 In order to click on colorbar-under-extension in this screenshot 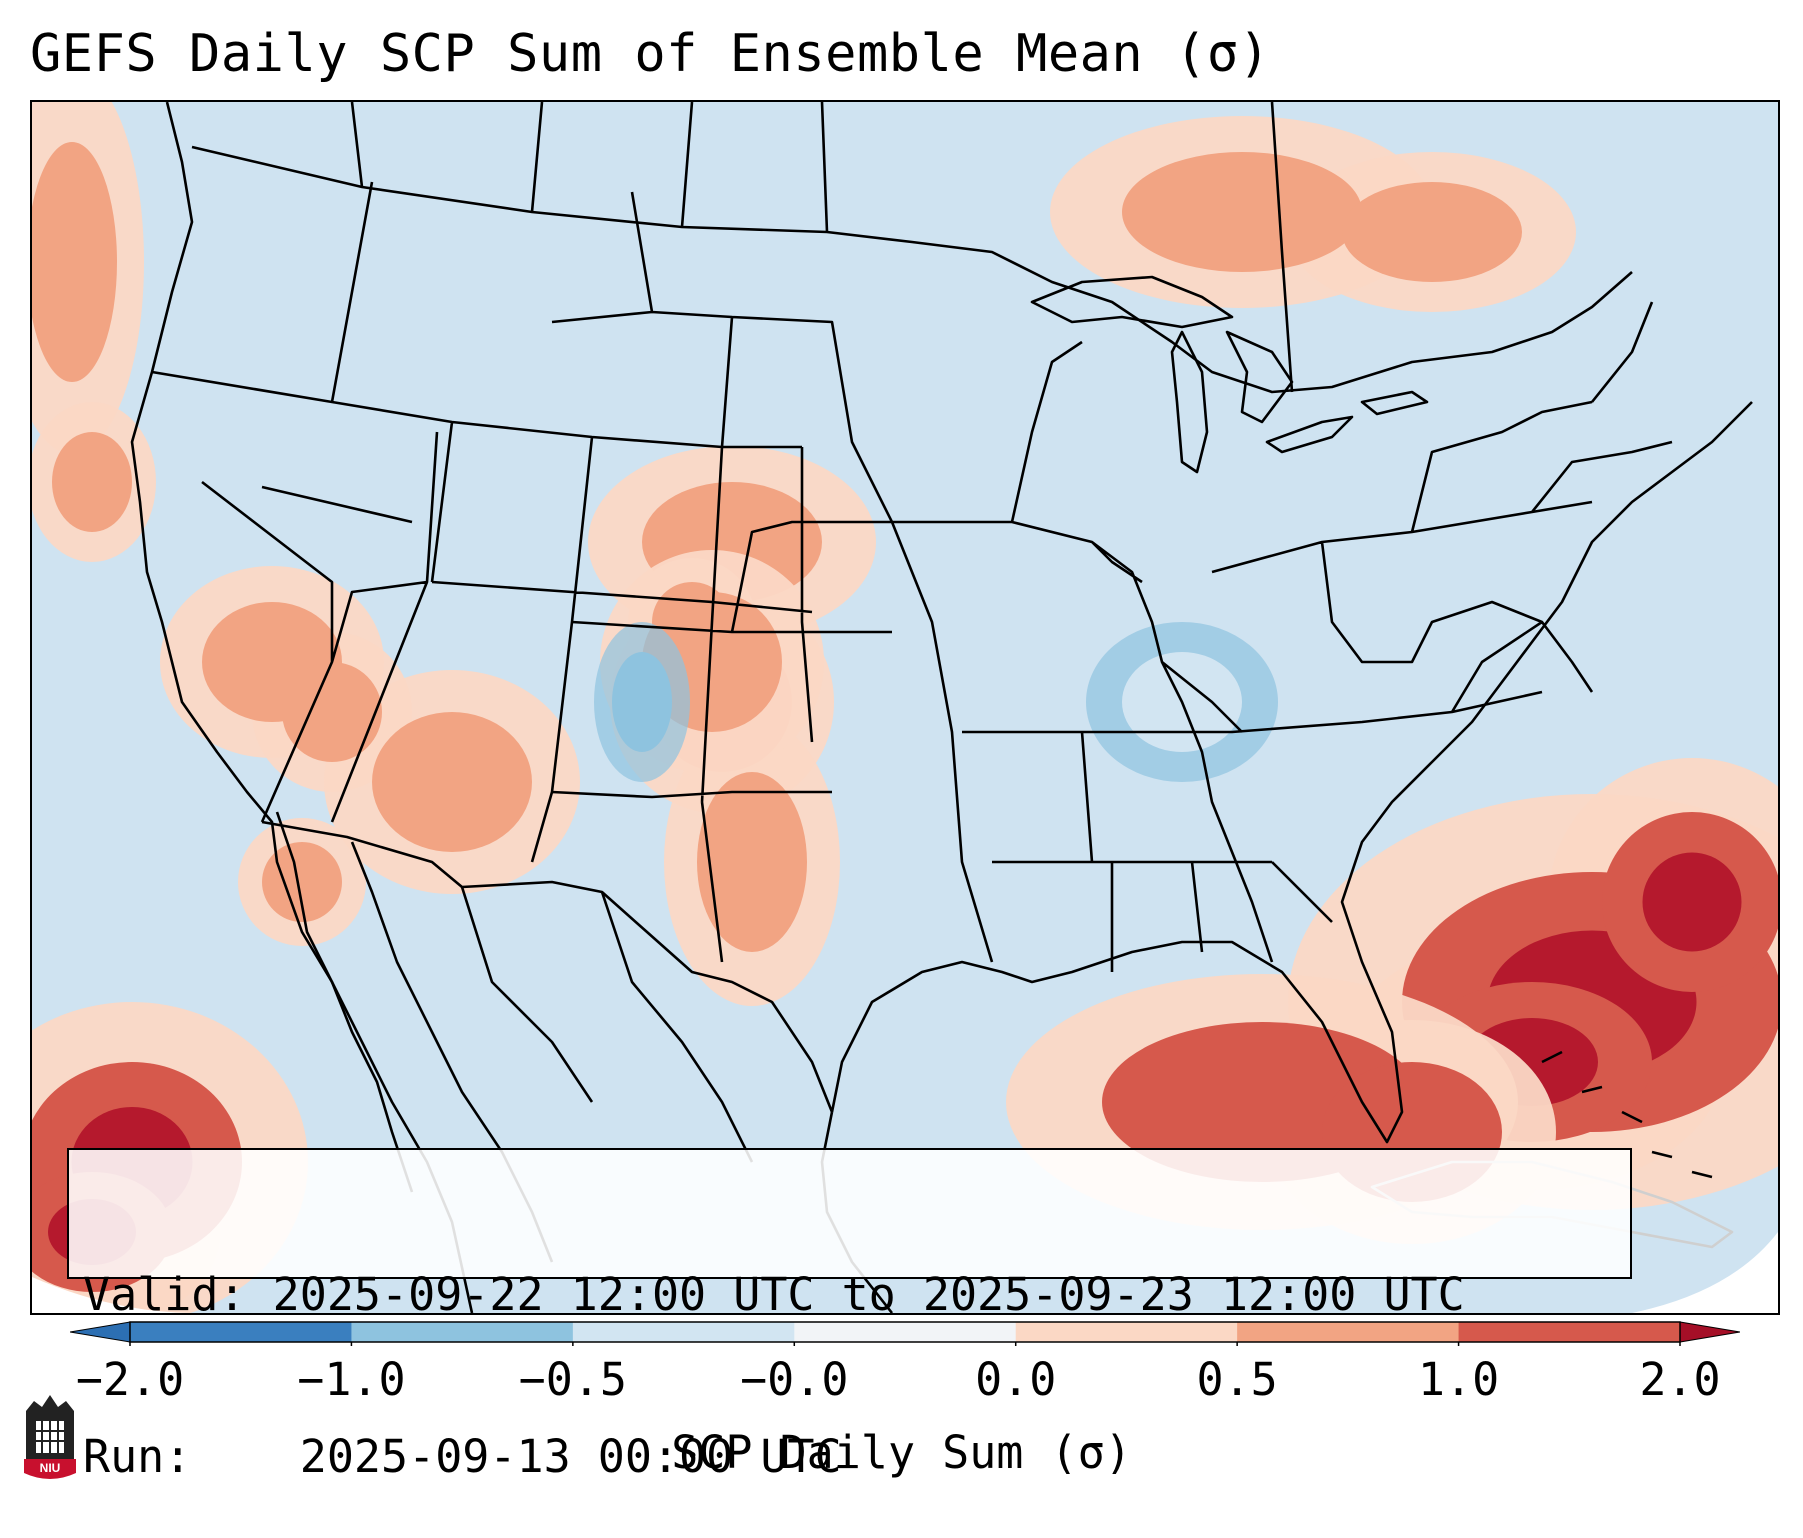, I will do `click(100, 1332)`.